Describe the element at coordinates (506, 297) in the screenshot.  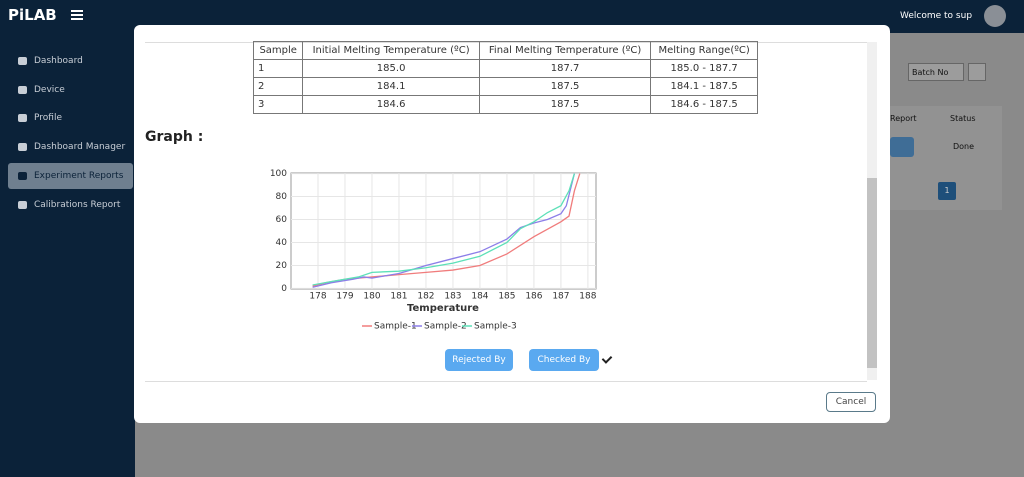
I see `x-tick-label: 185` at that location.